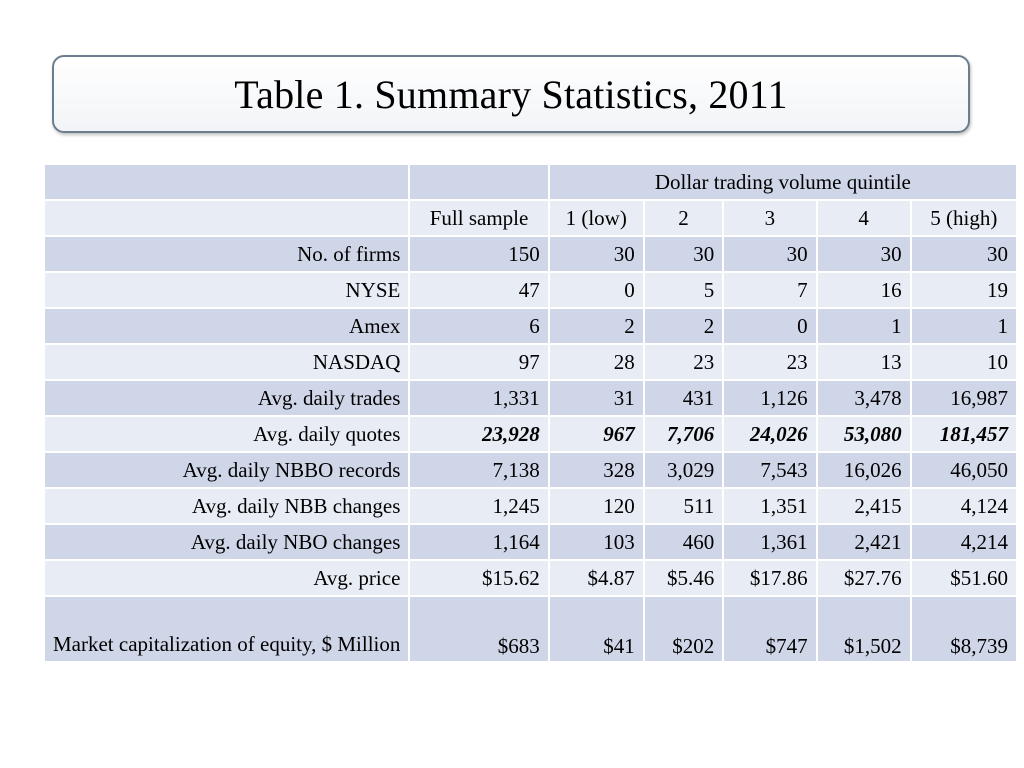 This screenshot has width=1024, height=768. I want to click on row-label: Avg. daily trades, so click(226, 398).